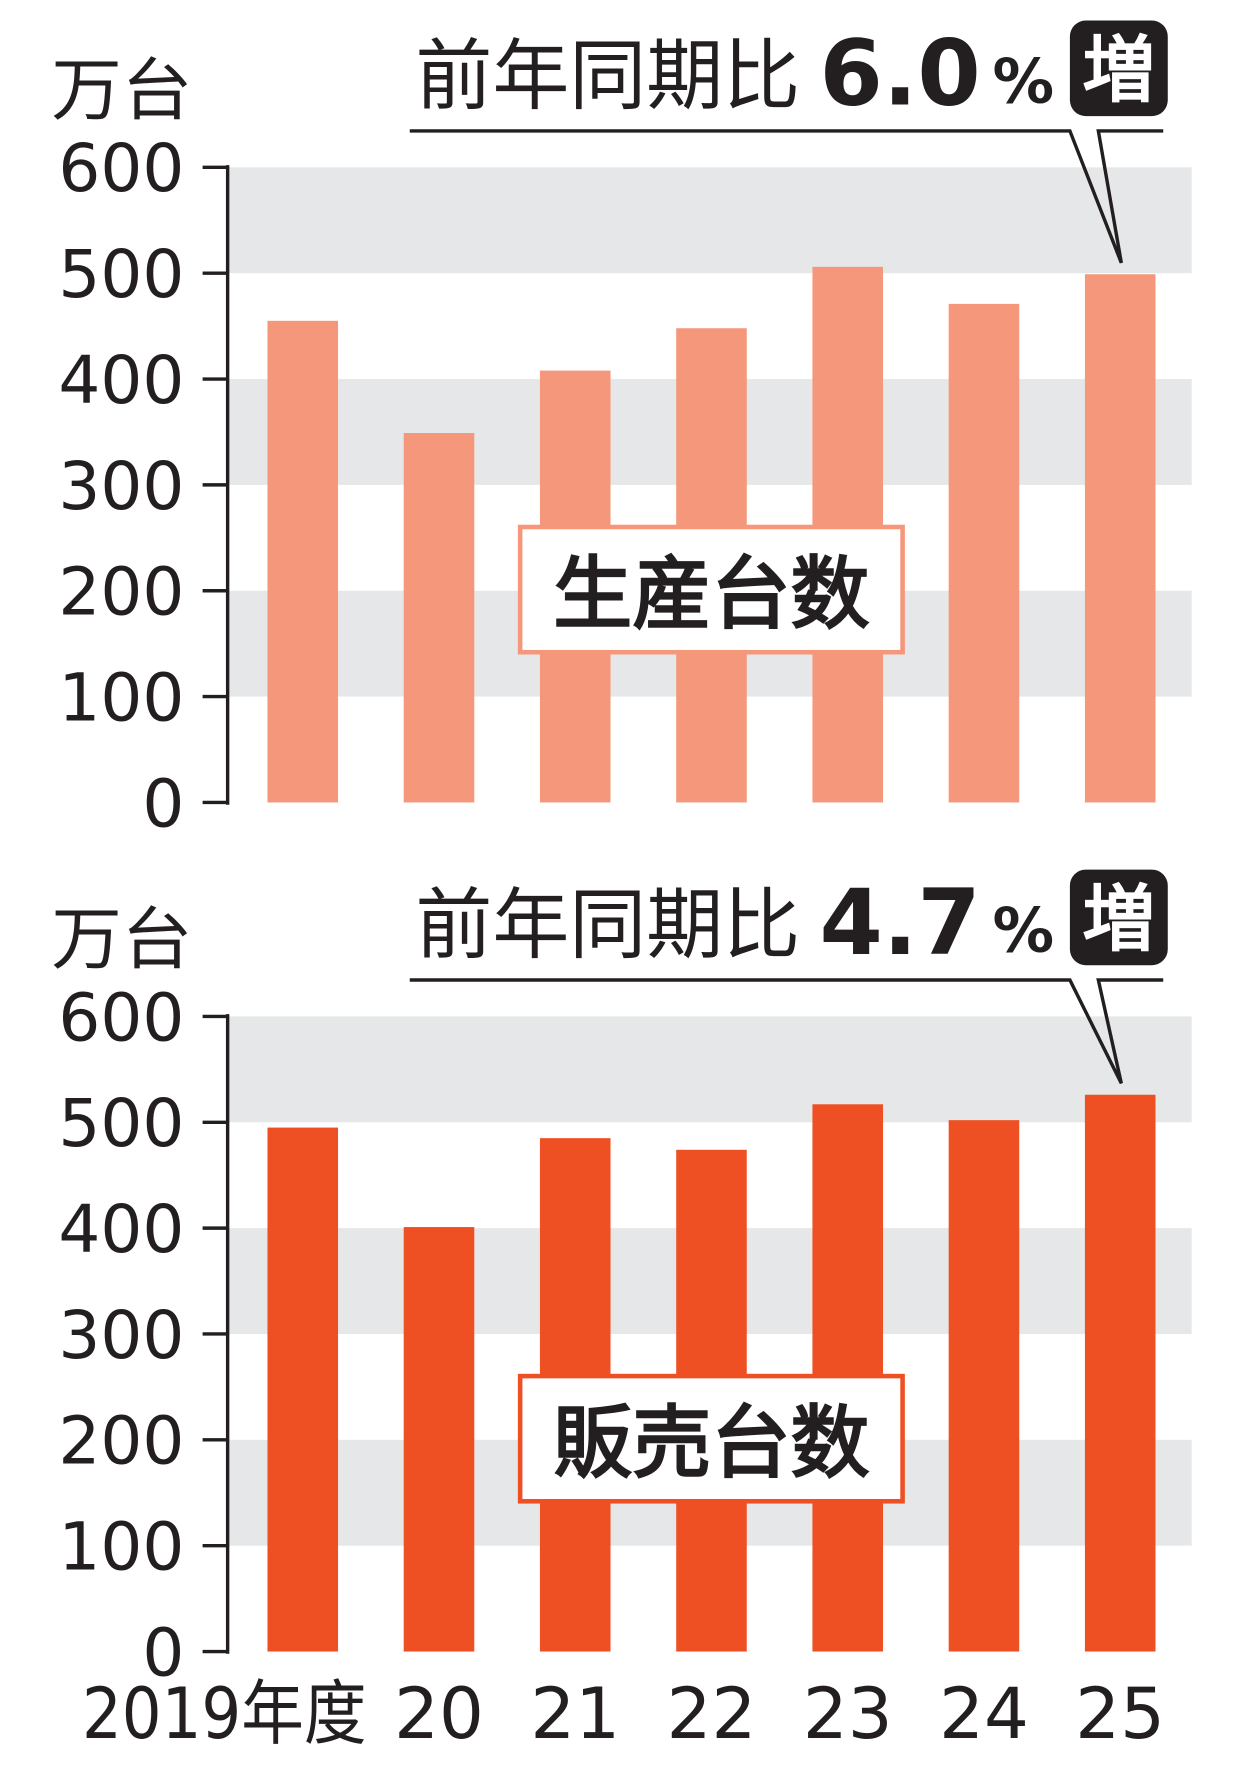 The height and width of the screenshot is (1787, 1252). Describe the element at coordinates (984, 1714) in the screenshot. I see `x-tick-label: 24` at that location.